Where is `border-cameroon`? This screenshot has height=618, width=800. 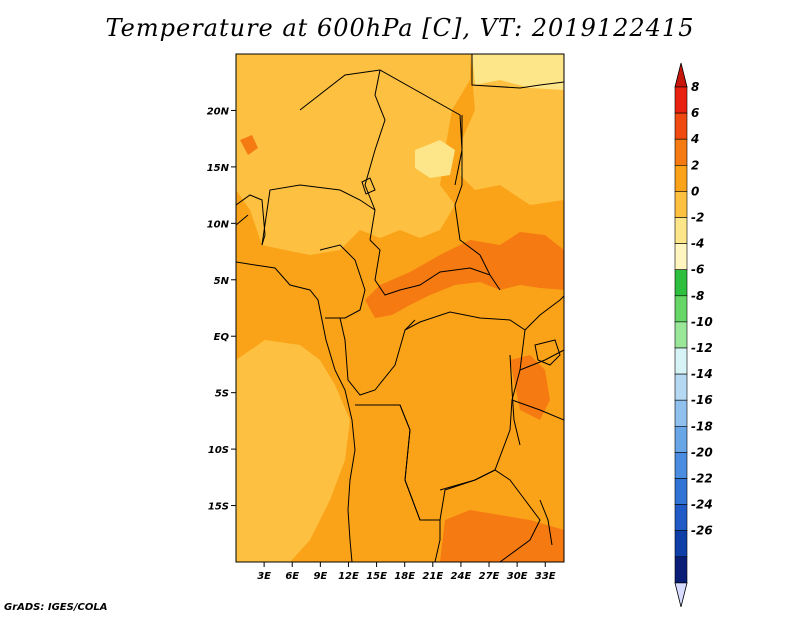
border-cameroon is located at coordinates (342, 281).